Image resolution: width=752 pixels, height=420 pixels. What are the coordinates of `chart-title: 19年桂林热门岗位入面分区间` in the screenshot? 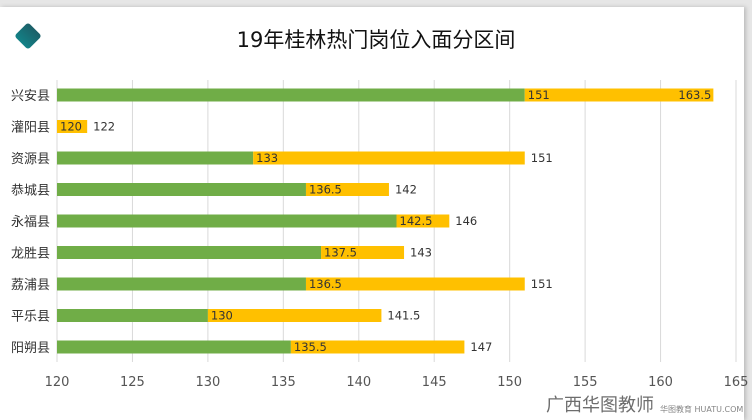 It's located at (376, 40).